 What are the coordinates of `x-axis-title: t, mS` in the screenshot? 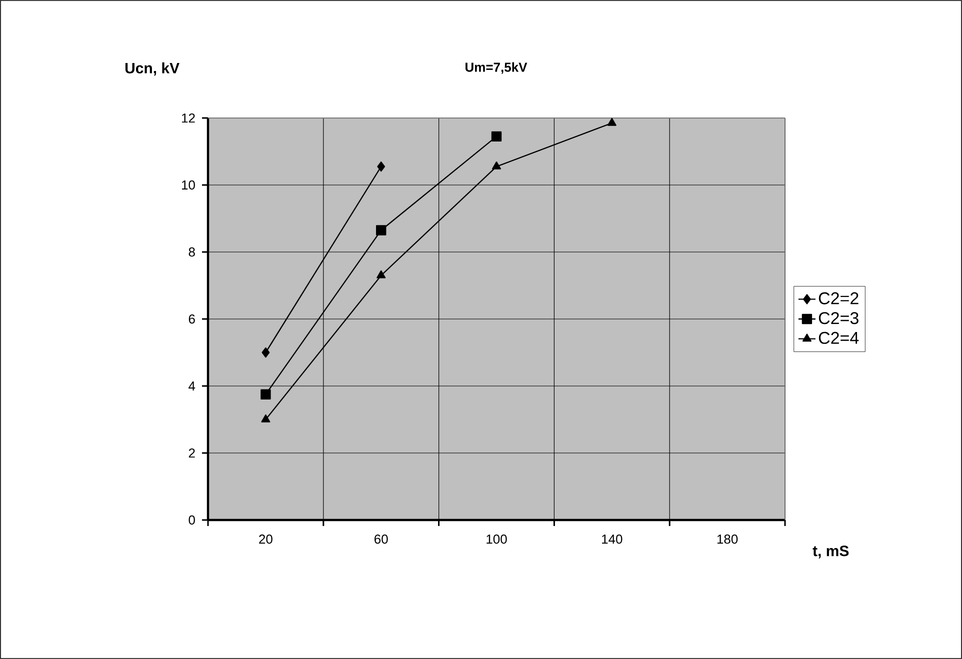 It's located at (830, 552).